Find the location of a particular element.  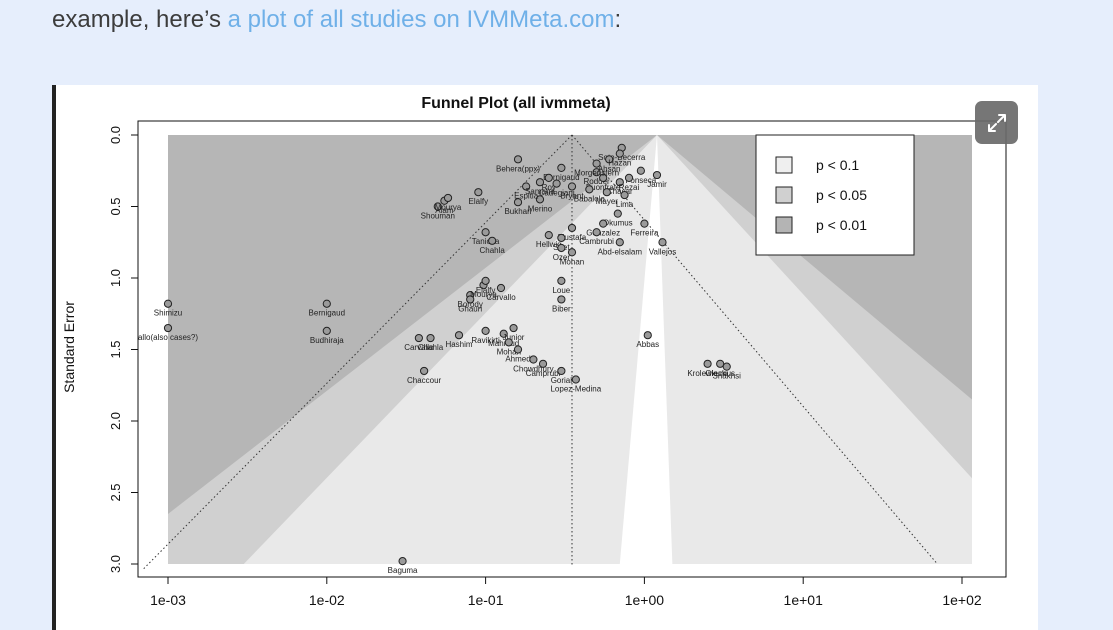

point-label: Abd-elsalam is located at coordinates (620, 251).